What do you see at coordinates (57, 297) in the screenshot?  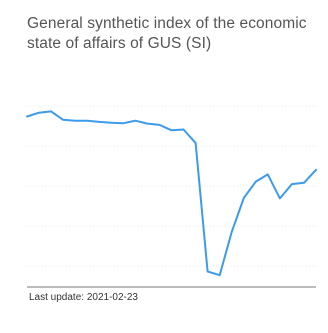 I see `last-update-label: Last update:` at bounding box center [57, 297].